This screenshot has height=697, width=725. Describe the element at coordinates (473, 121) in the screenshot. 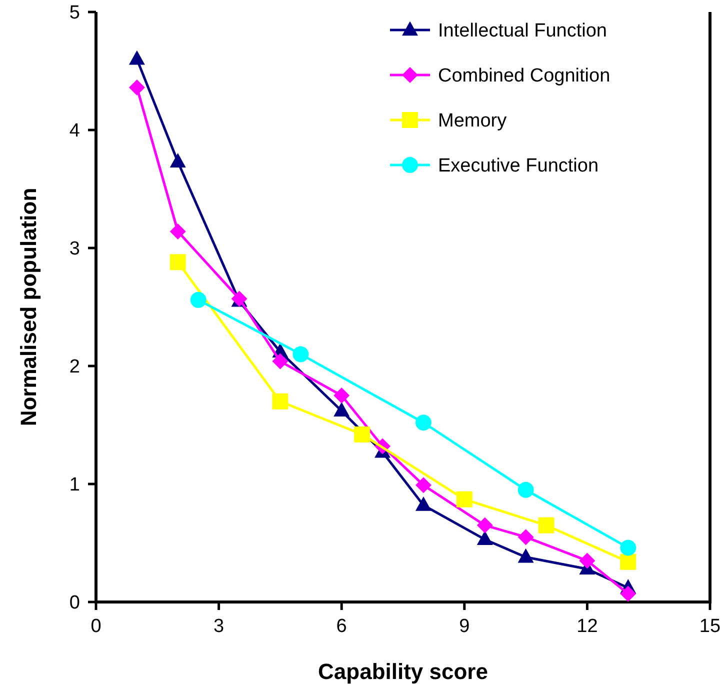

I see `legend-label: Memory` at that location.